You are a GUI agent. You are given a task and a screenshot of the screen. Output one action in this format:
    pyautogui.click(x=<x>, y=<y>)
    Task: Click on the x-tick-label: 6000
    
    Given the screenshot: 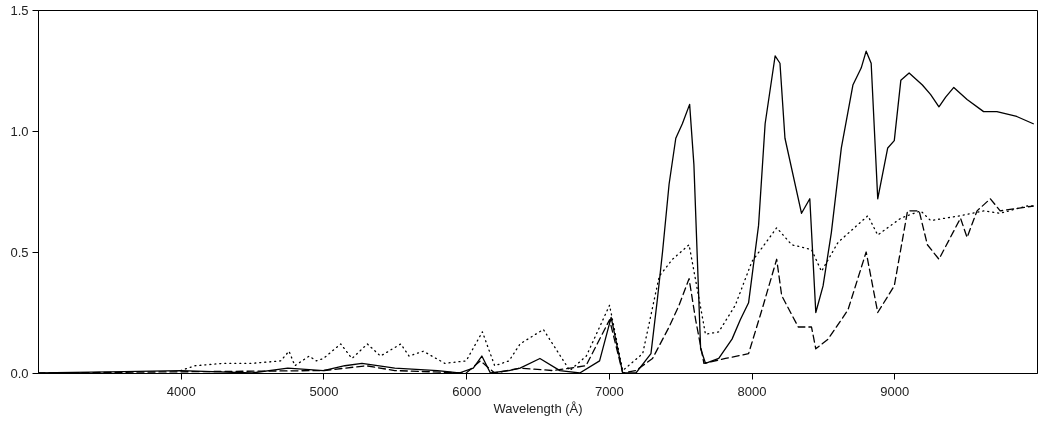 What is the action you would take?
    pyautogui.click(x=467, y=391)
    